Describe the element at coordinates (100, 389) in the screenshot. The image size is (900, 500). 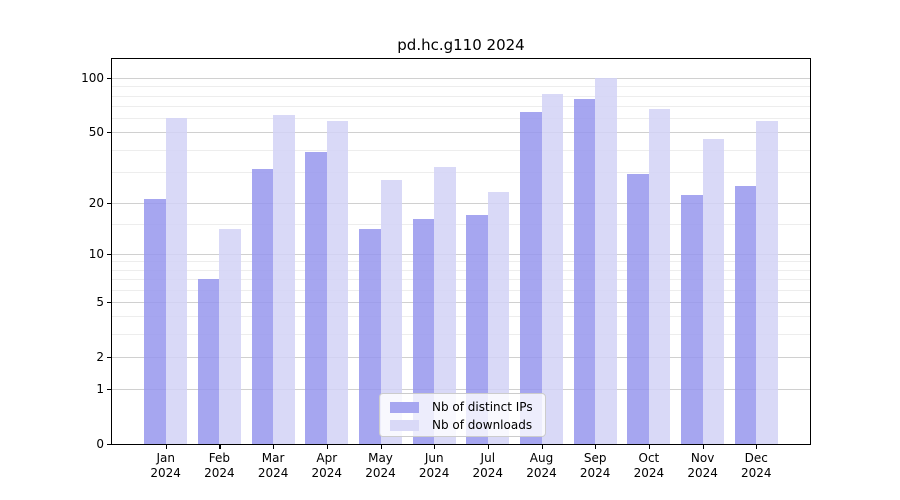
I see `y-tick-label: 1` at that location.